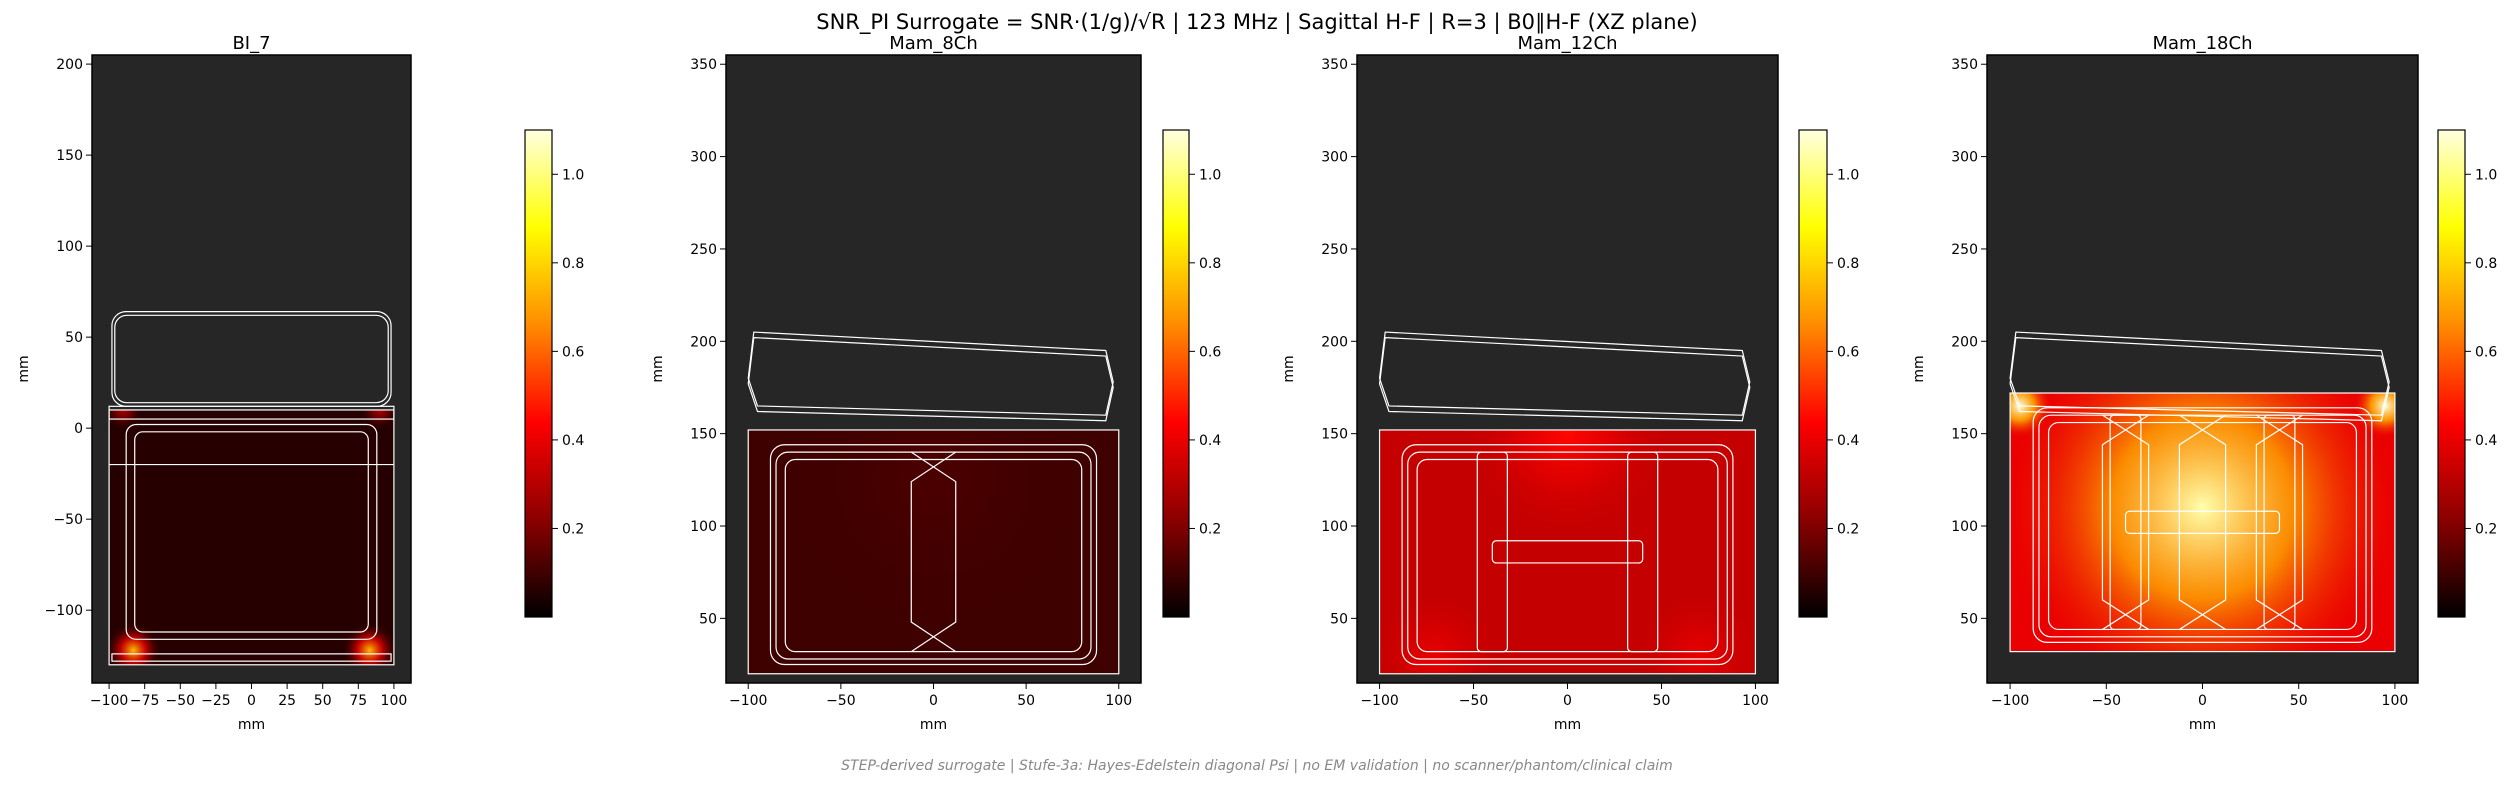 The image size is (2514, 789). I want to click on y-tick-label: 0, so click(78, 429).